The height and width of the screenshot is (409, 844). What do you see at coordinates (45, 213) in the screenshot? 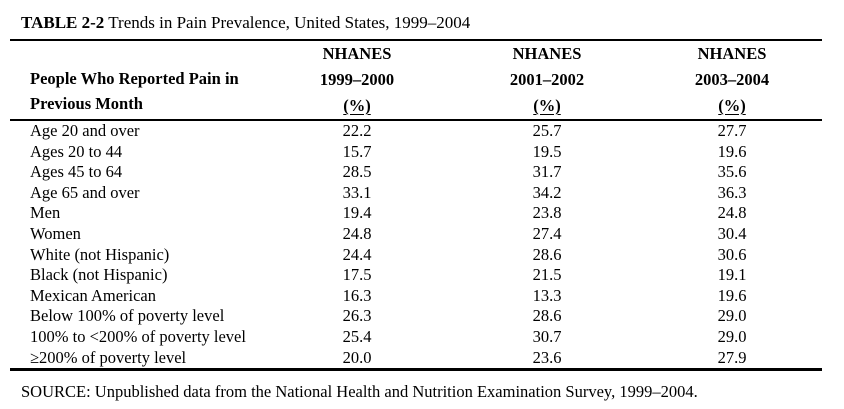
I see `row-label: Men` at bounding box center [45, 213].